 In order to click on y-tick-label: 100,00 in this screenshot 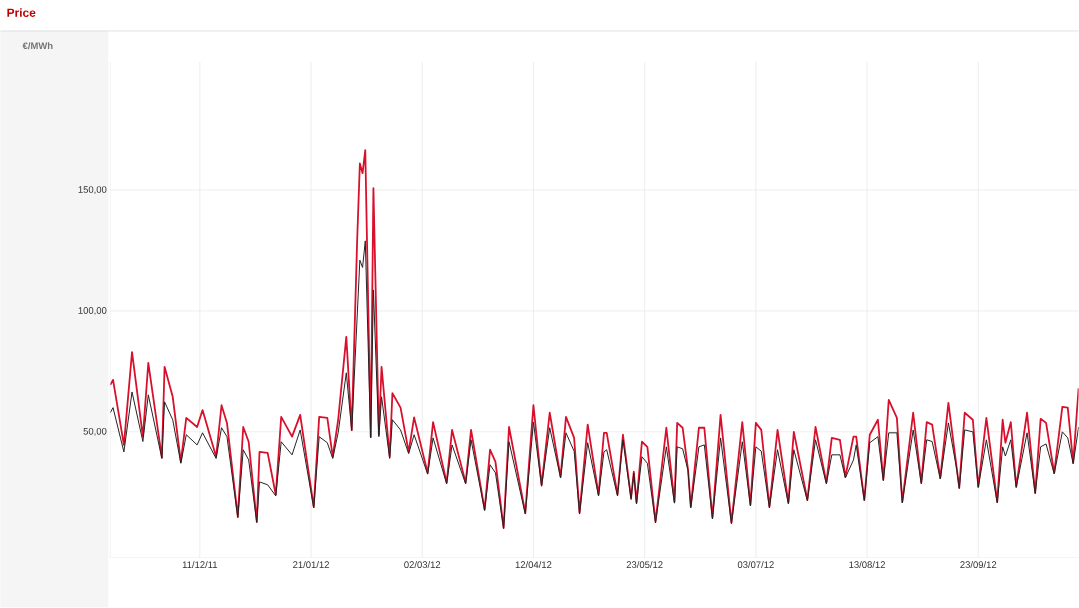, I will do `click(92, 311)`.